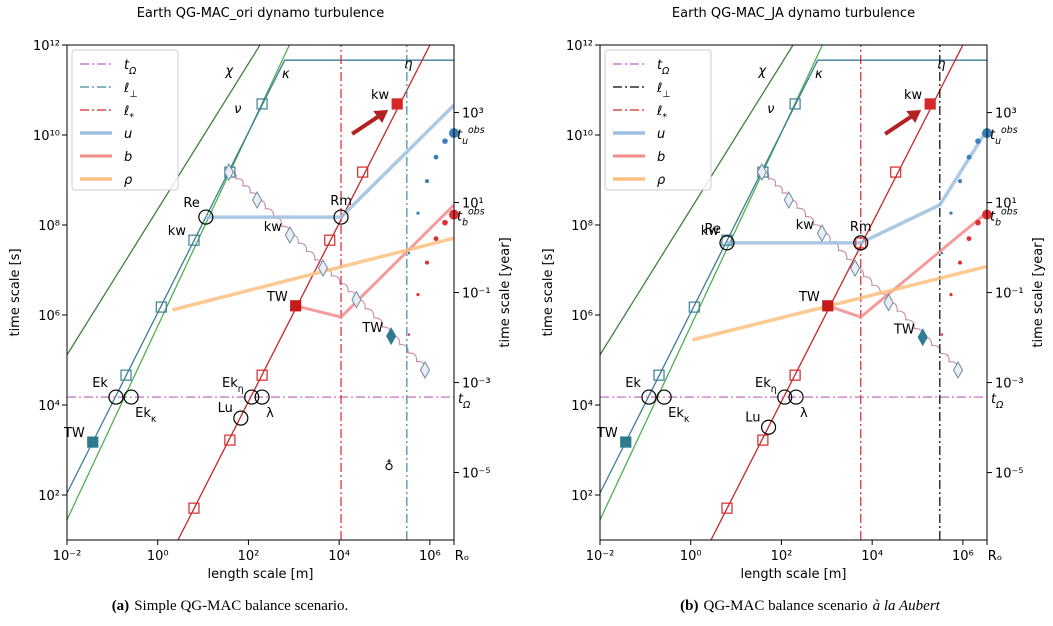 This screenshot has height=626, width=1053. I want to click on y2-tick-label: 10⁻⁵, so click(476, 474).